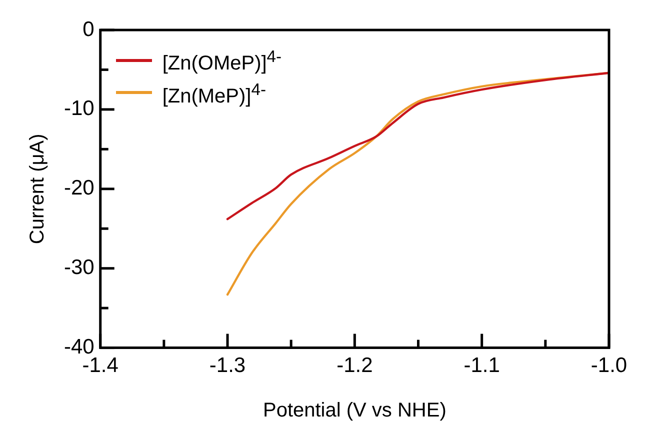 This screenshot has width=645, height=439. Describe the element at coordinates (37, 189) in the screenshot. I see `y-axis-title: Current (μA)` at that location.